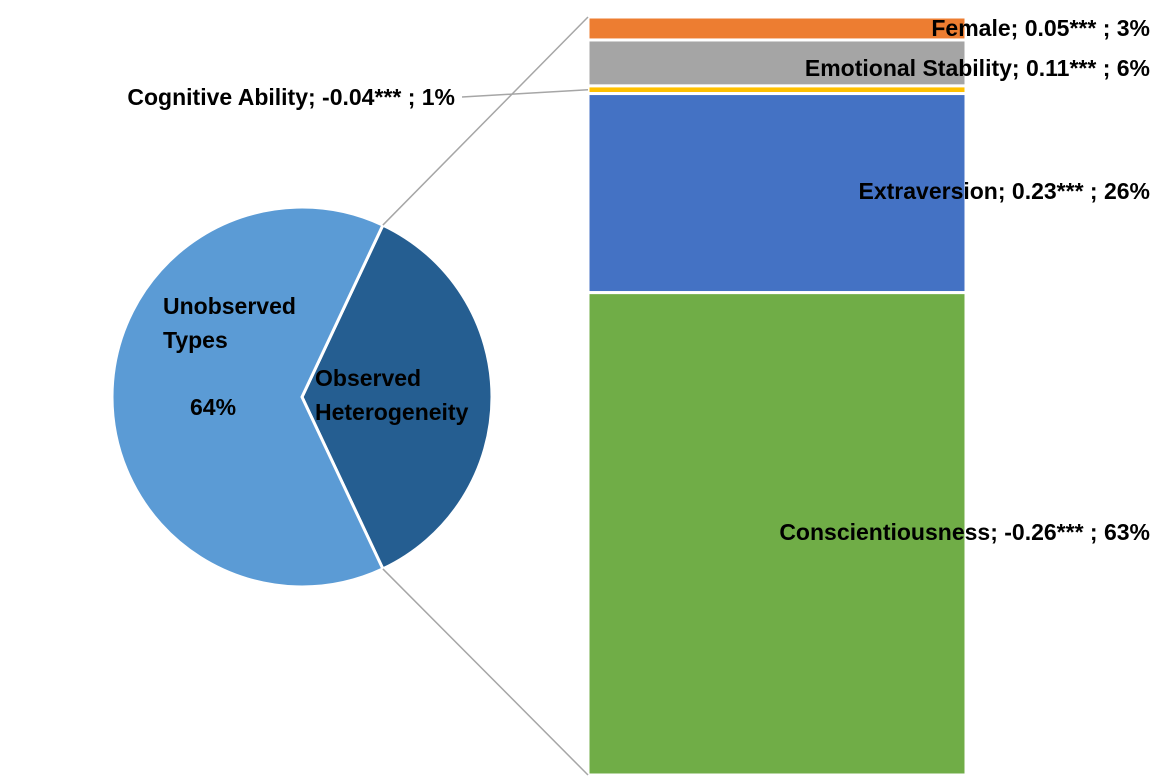  I want to click on pie-label: Observed Heterogeneity, so click(392, 395).